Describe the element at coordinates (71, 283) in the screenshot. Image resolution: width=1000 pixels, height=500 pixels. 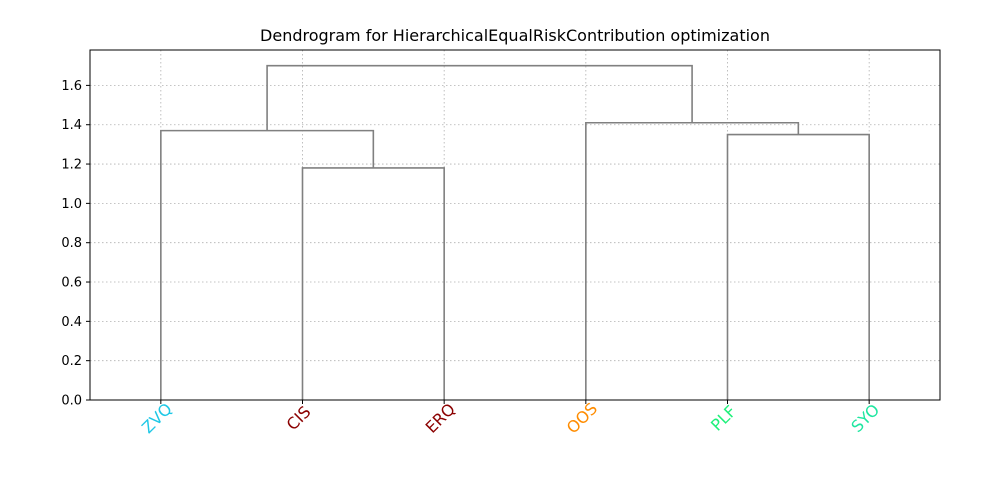
I see `y-tick-label: 0.6` at that location.